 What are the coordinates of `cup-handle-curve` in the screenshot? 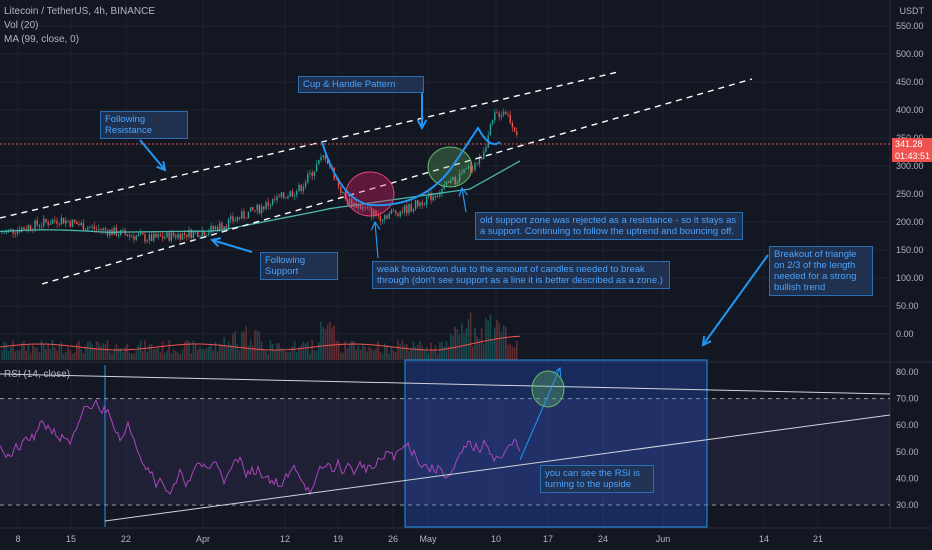 It's located at (411, 166).